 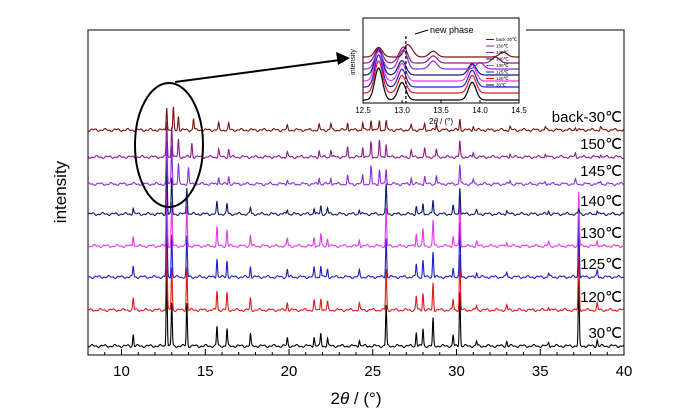 I want to click on series-label-145: 145℃, so click(x=601, y=171).